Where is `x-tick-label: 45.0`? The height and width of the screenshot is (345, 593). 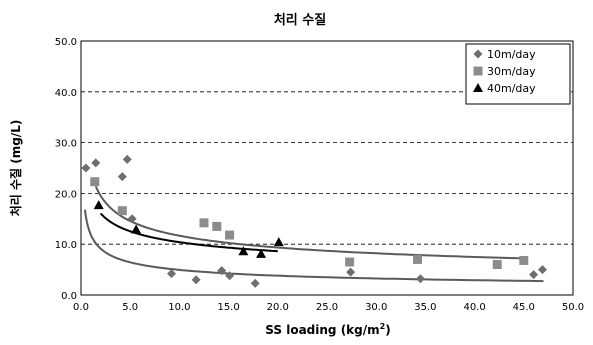 x-tick-label: 45.0 is located at coordinates (524, 307).